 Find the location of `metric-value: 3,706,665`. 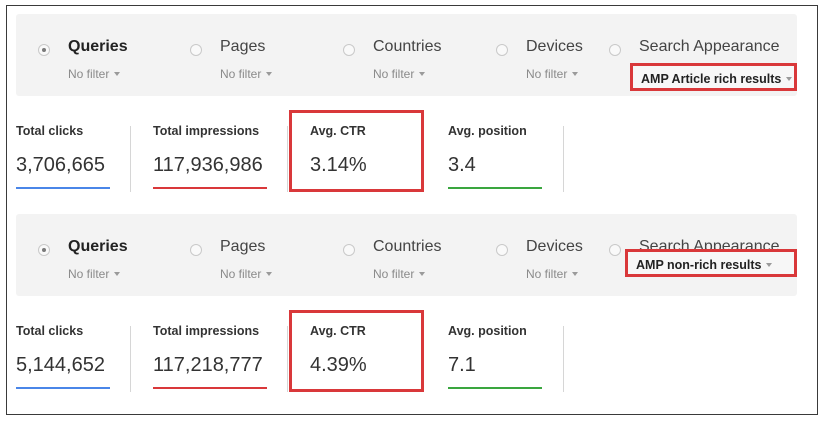

metric-value: 3,706,665 is located at coordinates (60, 165).